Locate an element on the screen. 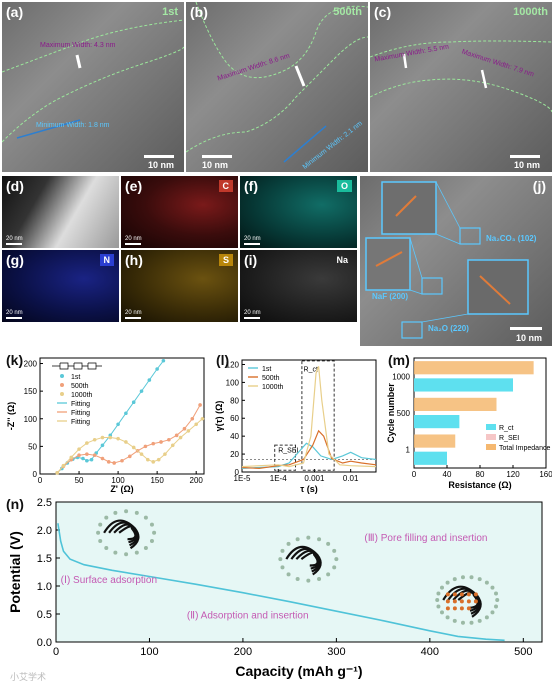  element-tag: S is located at coordinates (225, 260).